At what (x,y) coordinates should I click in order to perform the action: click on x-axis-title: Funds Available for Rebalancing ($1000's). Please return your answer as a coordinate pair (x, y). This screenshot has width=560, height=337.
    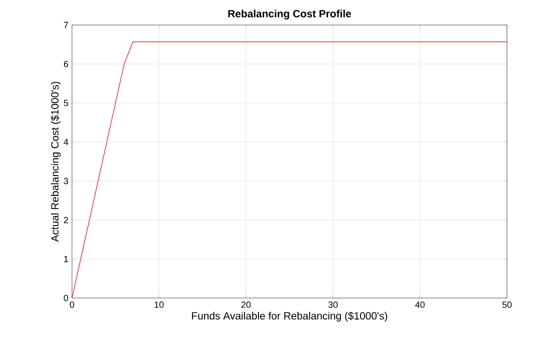
    Looking at the image, I should click on (290, 317).